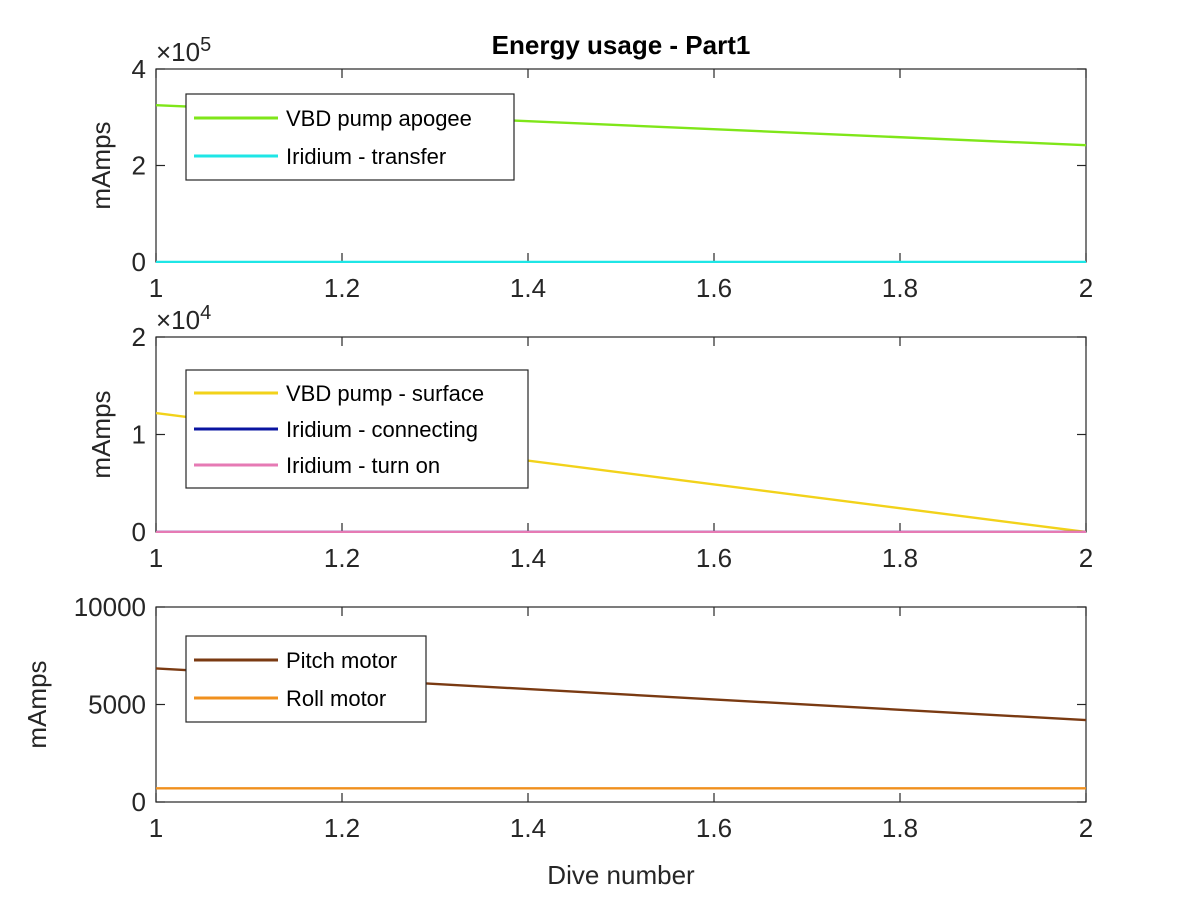 The height and width of the screenshot is (900, 1200). What do you see at coordinates (336, 698) in the screenshot?
I see `legend-label-roll-motor: Roll motor` at bounding box center [336, 698].